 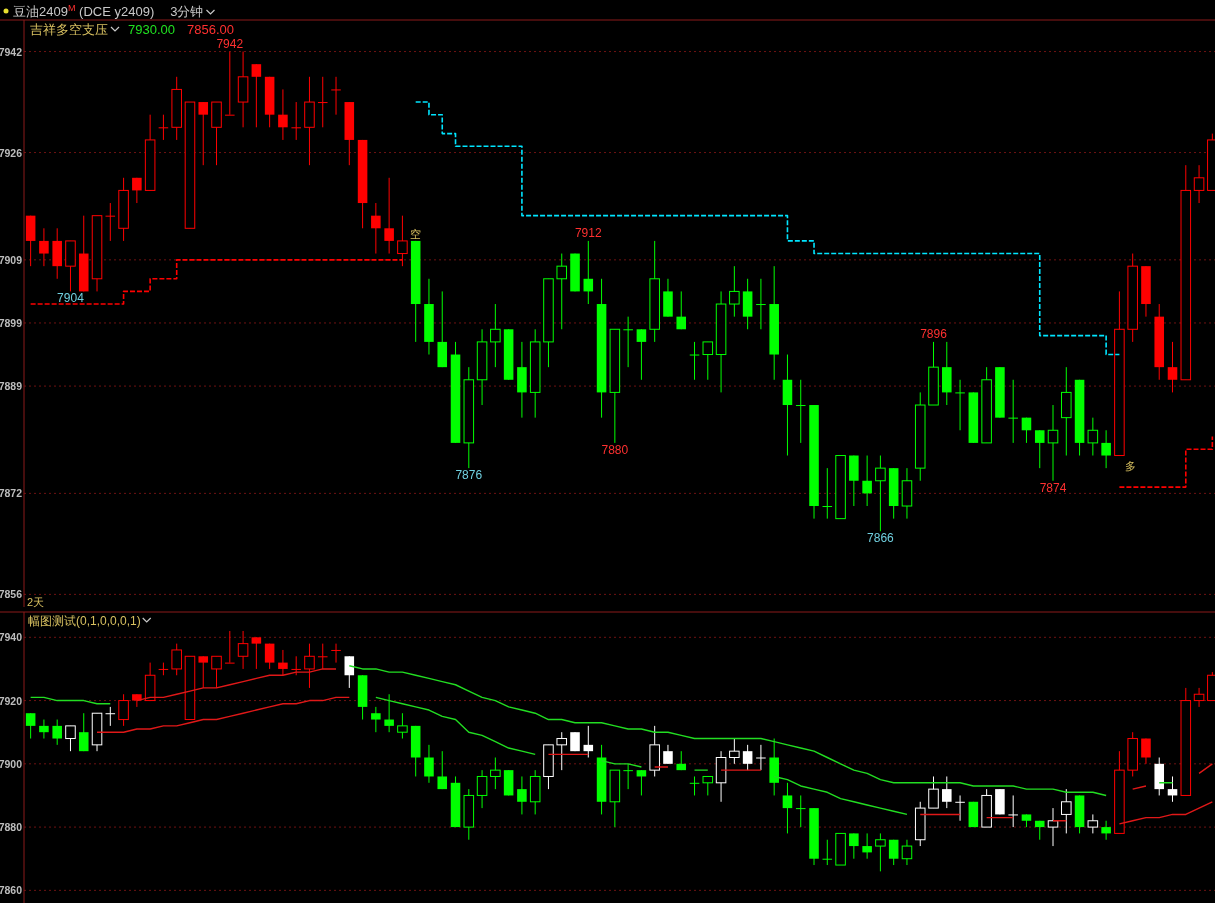 I want to click on y-tick-label: 7942, so click(x=11, y=51).